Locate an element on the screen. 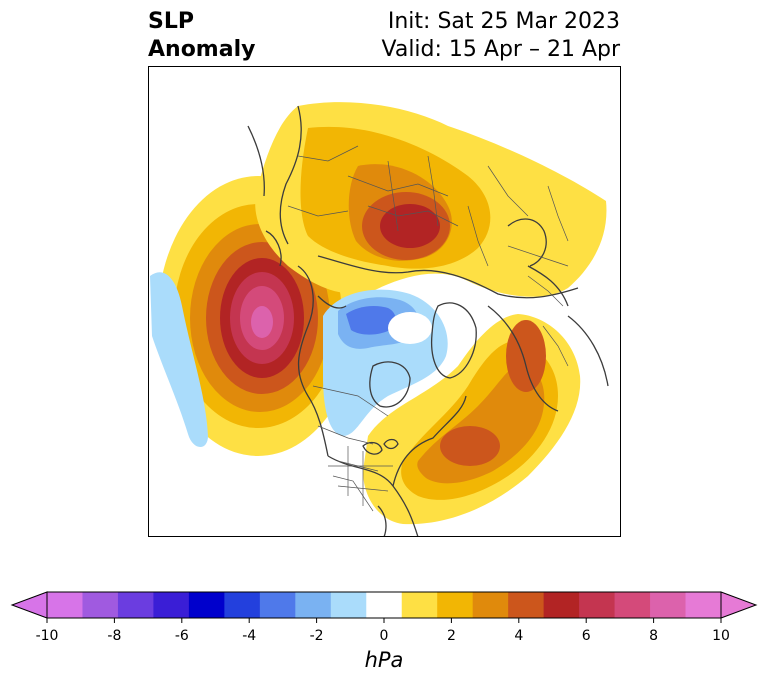  colorbar-unit-label: hPa is located at coordinates (384, 660).